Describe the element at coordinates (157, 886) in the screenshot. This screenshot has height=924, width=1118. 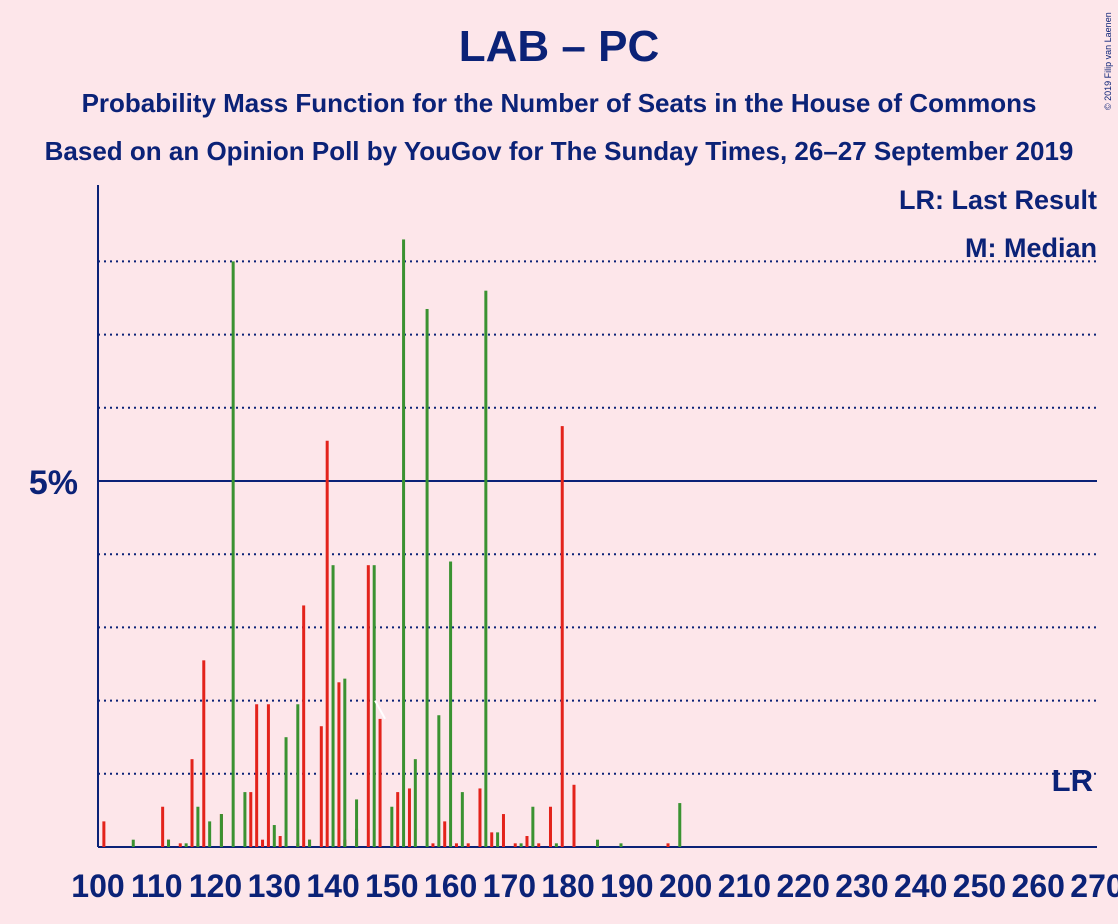
I see `x-tick-label: 110` at that location.